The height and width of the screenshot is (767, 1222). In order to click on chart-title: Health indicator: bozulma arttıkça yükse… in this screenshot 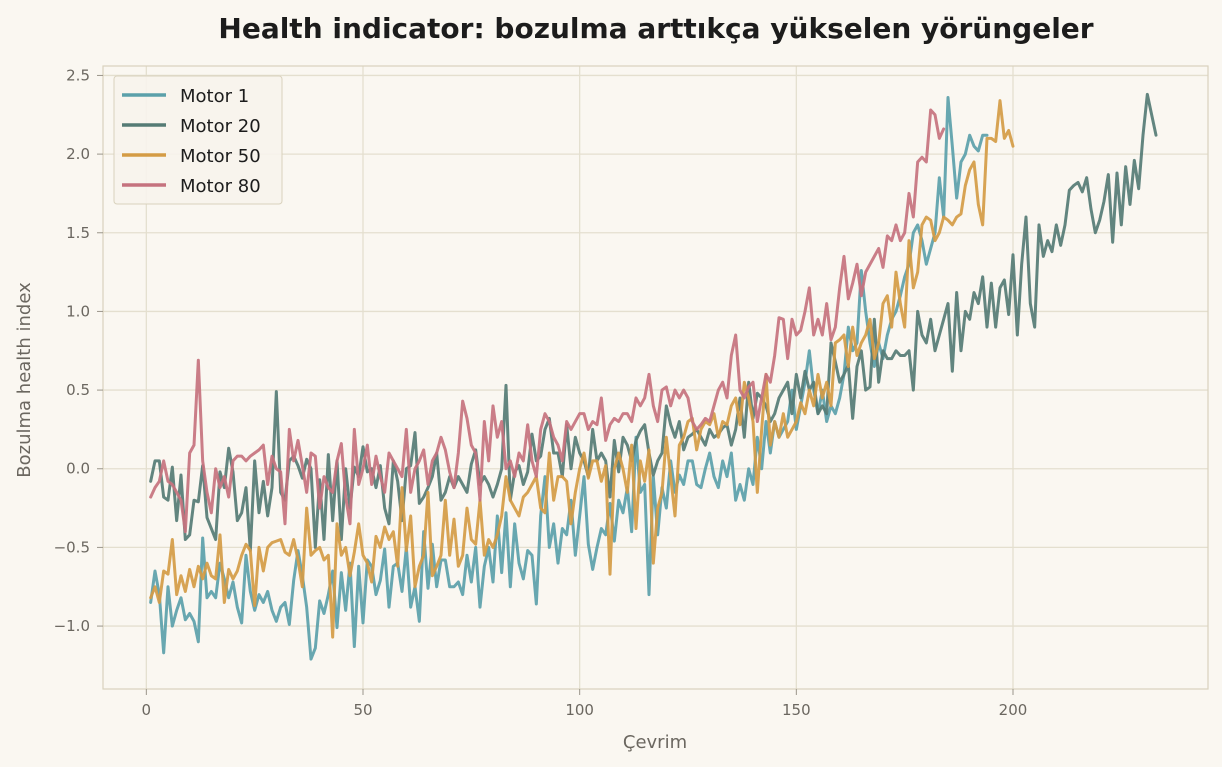, I will do `click(655, 28)`.